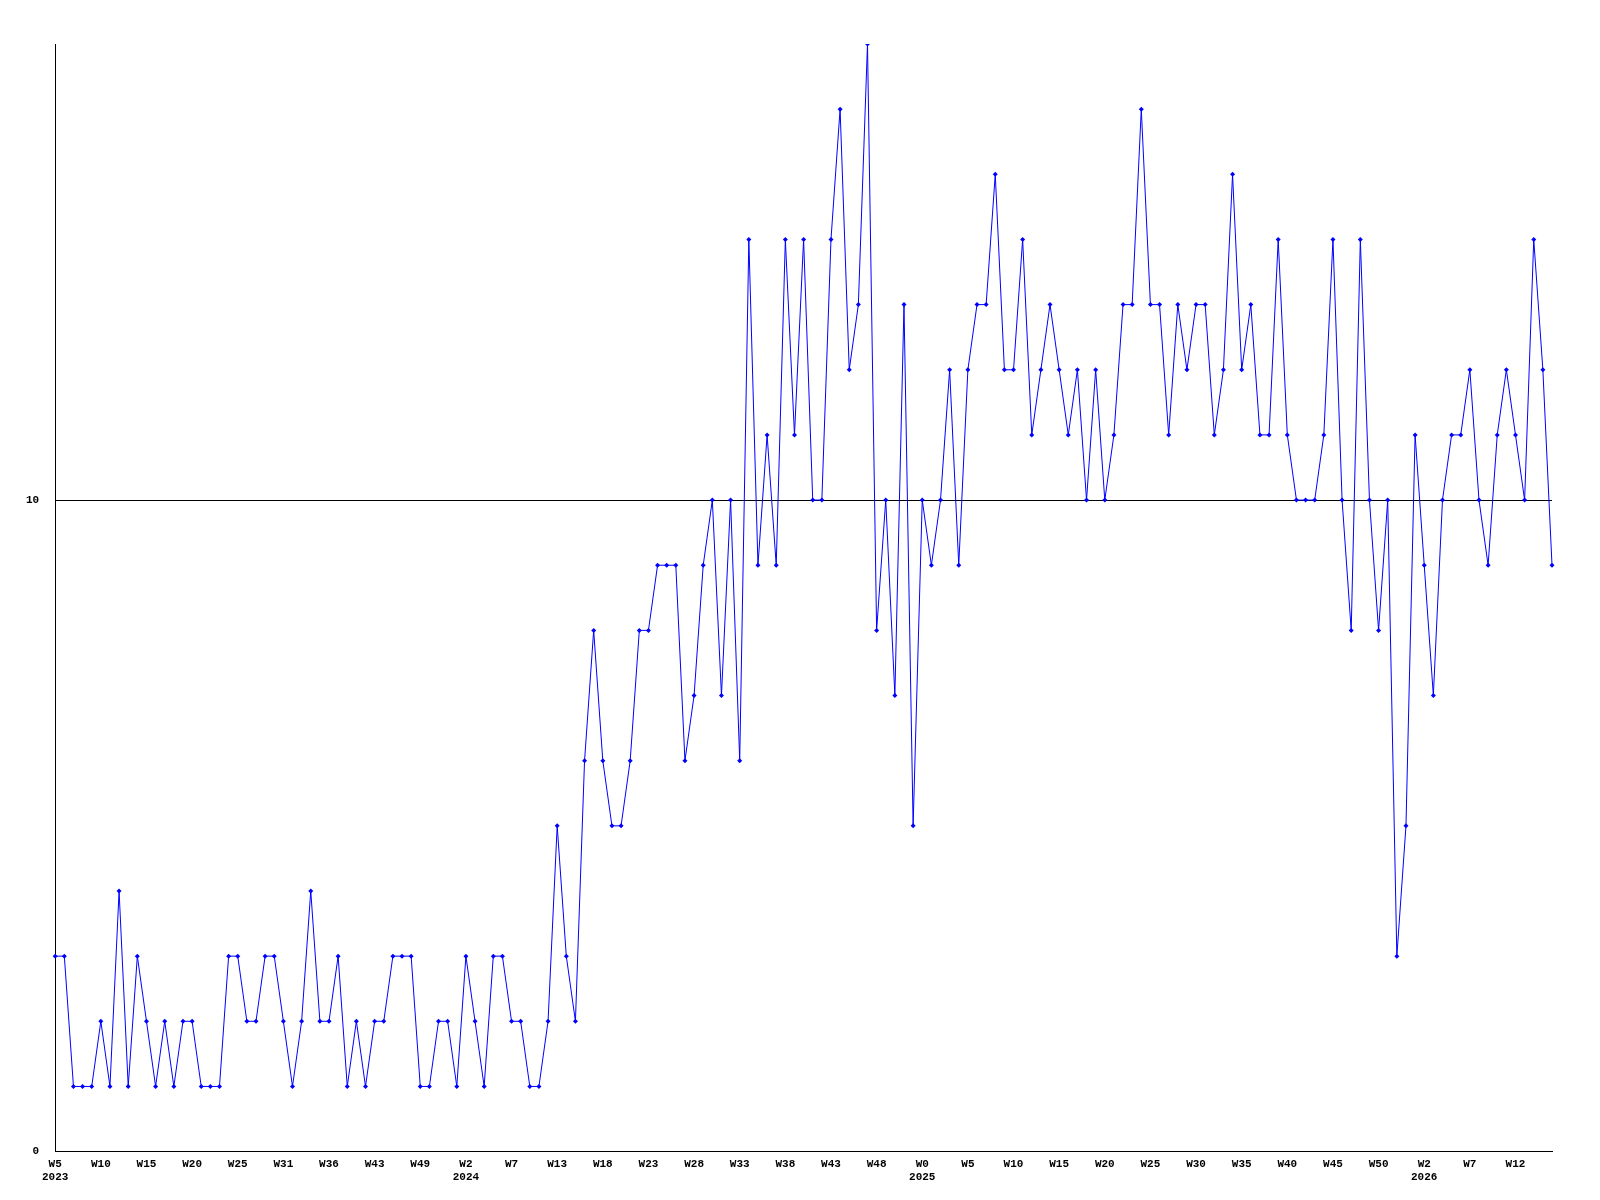 The height and width of the screenshot is (1200, 1600). Describe the element at coordinates (603, 1163) in the screenshot. I see `x-tick-label: W18` at that location.